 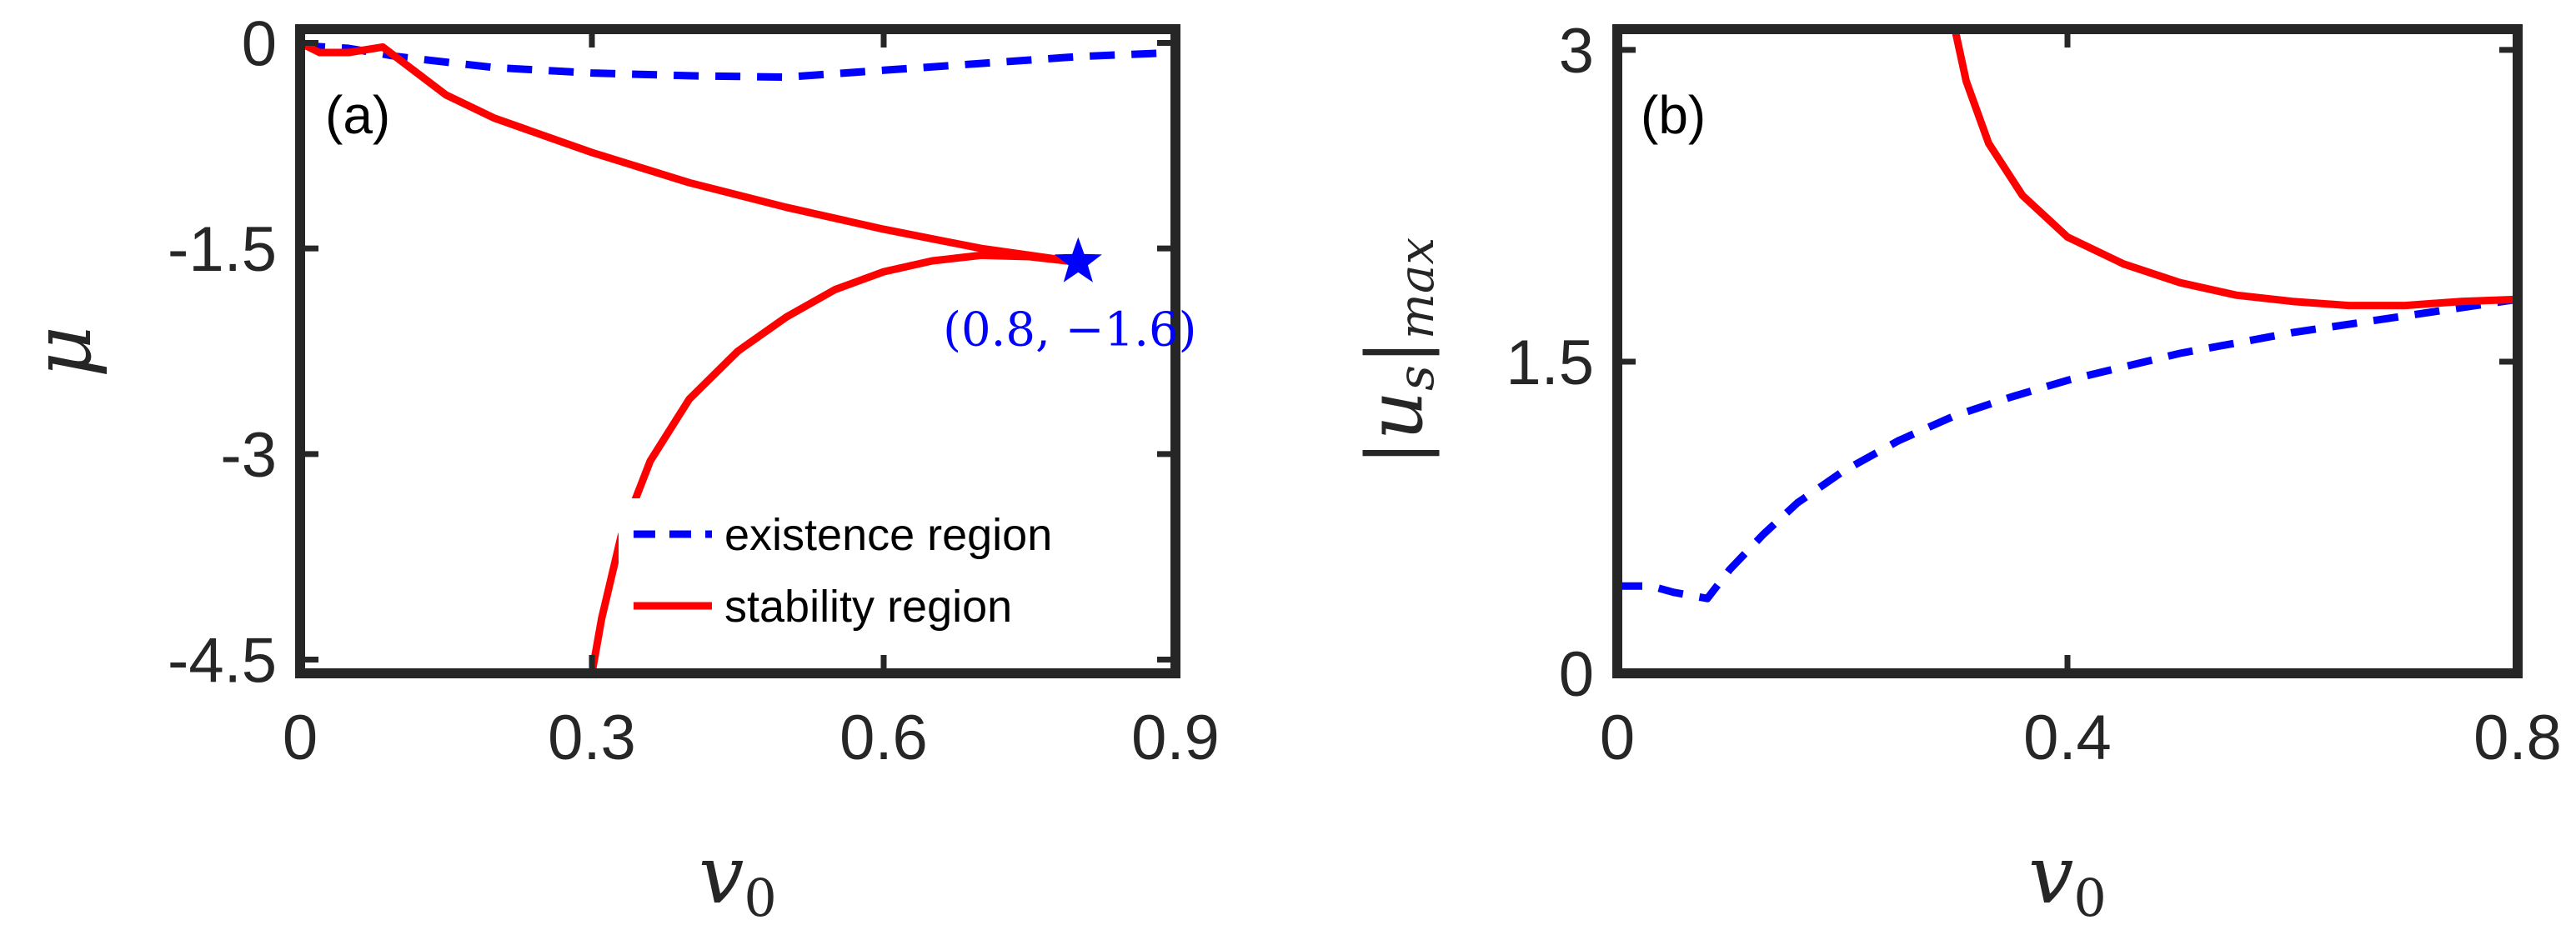 I want to click on panel-b-ylabel-main: |u, so click(x=1395, y=428).